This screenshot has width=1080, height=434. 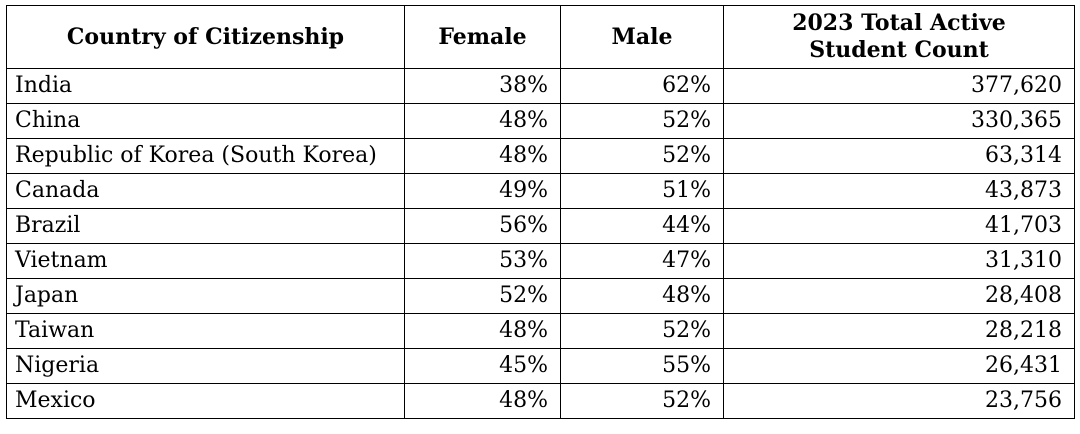 What do you see at coordinates (642, 86) in the screenshot?
I see `cell-male: 62%` at bounding box center [642, 86].